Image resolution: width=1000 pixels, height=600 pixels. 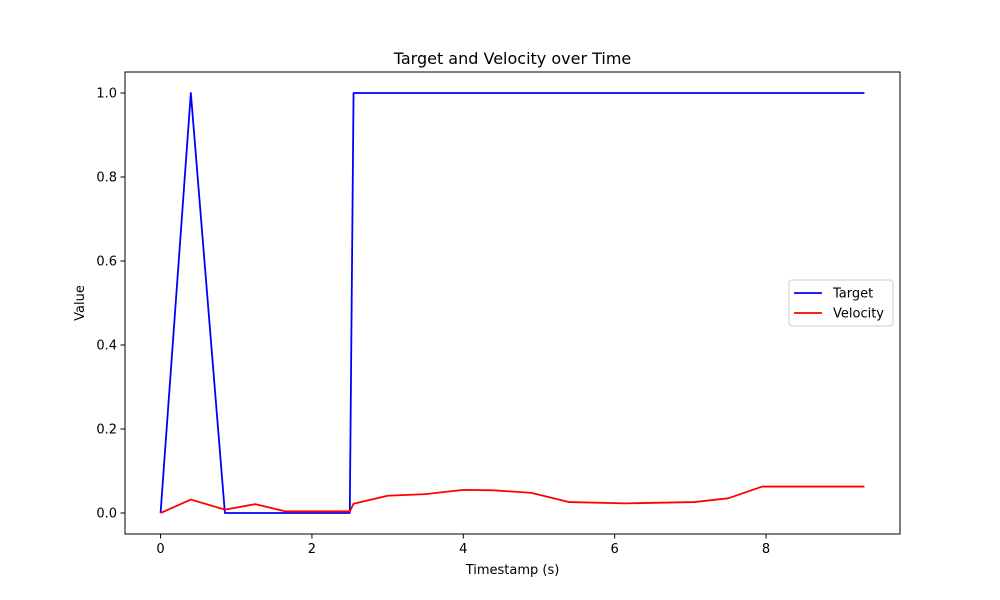 What do you see at coordinates (858, 314) in the screenshot?
I see `legend-label-velocity: Velocity` at bounding box center [858, 314].